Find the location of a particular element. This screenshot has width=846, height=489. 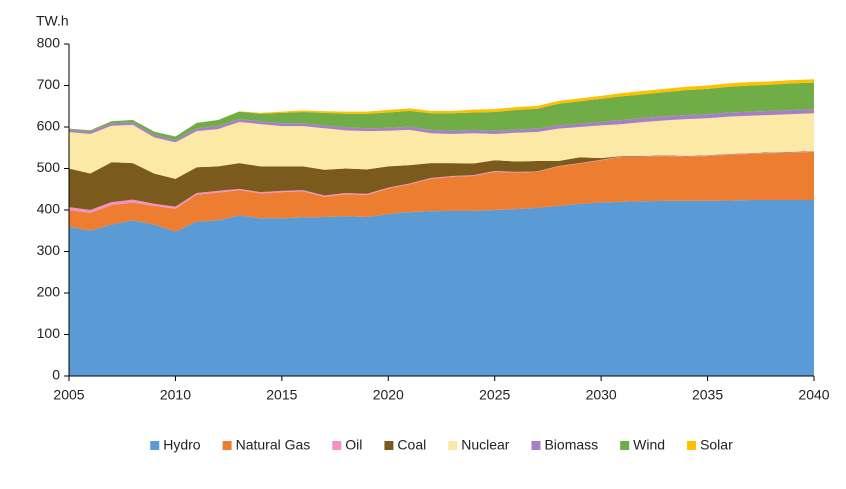

x-tick-label: 2005 is located at coordinates (68, 395).